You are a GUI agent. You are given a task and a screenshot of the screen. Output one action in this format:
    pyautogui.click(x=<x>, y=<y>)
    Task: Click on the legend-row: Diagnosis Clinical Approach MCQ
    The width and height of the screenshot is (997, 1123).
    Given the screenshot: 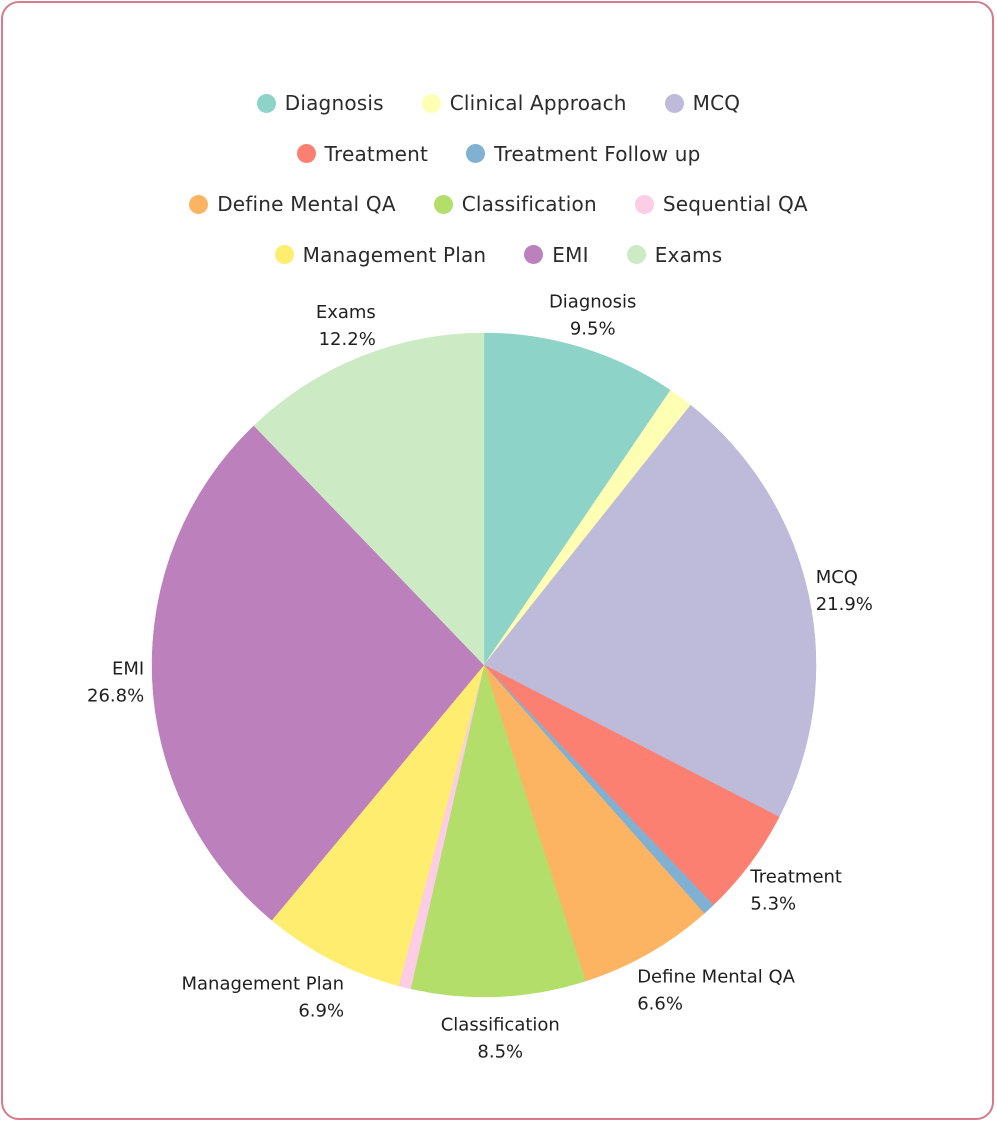 What is the action you would take?
    pyautogui.click(x=498, y=103)
    